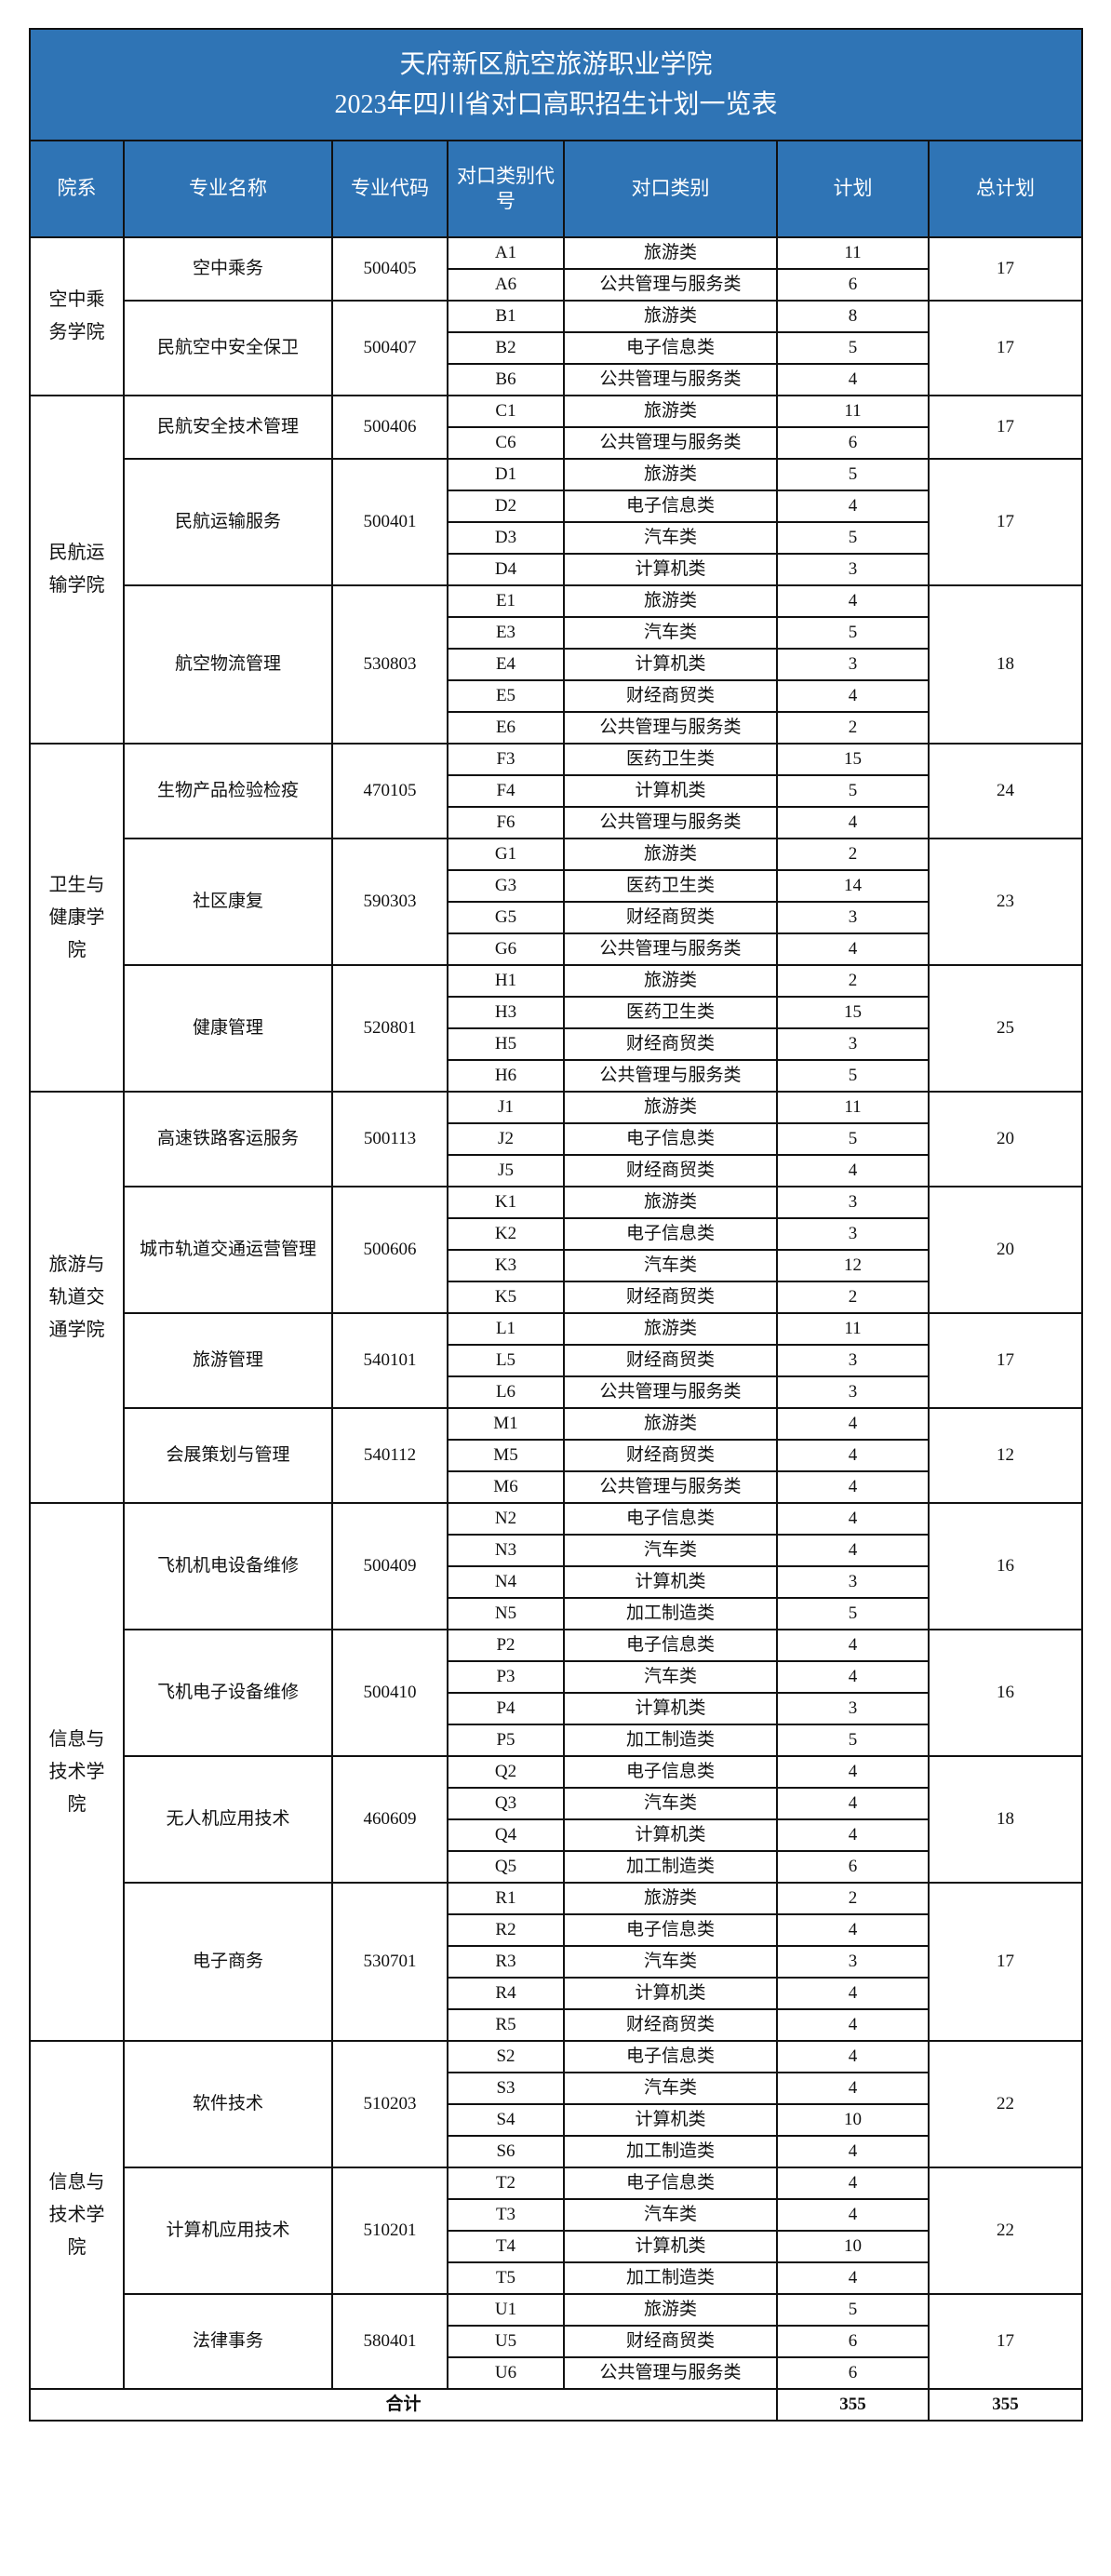  I want to click on major-total-plan: 18, so click(1005, 1819).